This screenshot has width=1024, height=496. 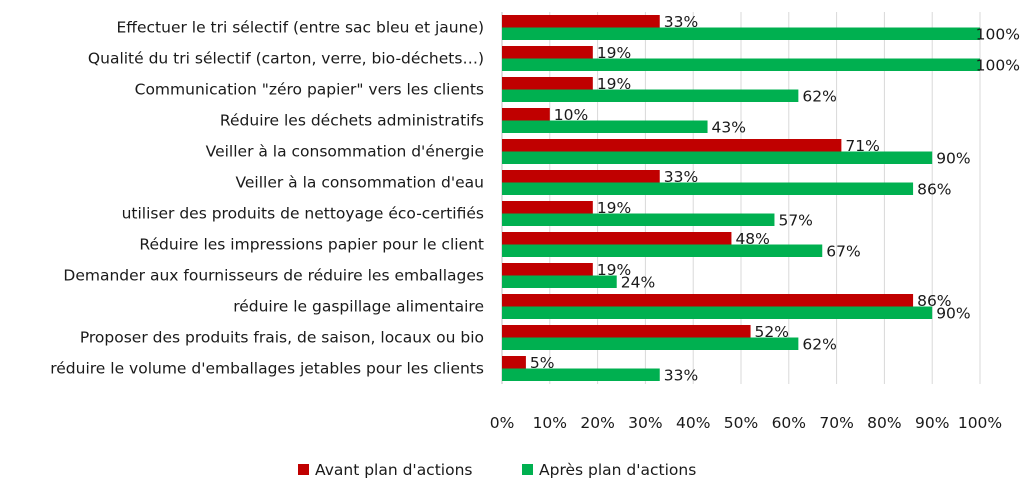 What do you see at coordinates (932, 423) in the screenshot?
I see `x-tick-label: 90%` at bounding box center [932, 423].